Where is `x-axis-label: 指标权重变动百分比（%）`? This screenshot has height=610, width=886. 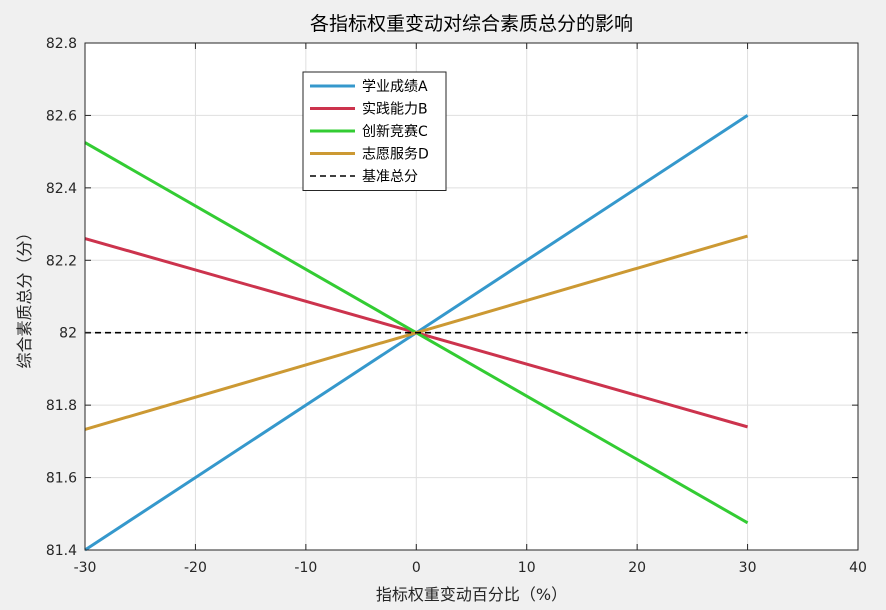
x-axis-label: 指标权重变动百分比（%） is located at coordinates (471, 594).